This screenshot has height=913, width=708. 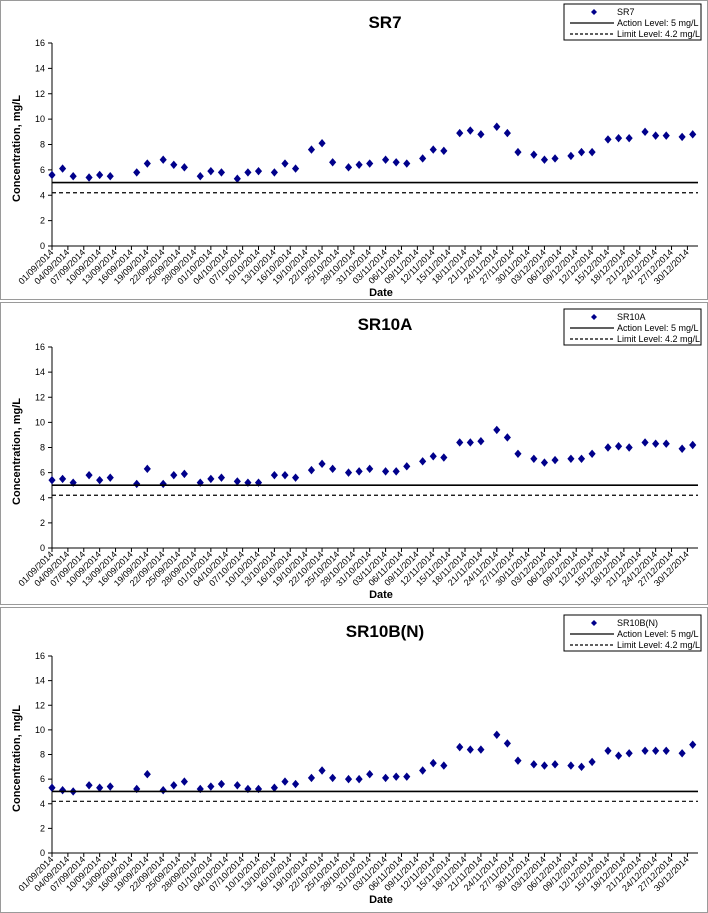 I want to click on y-axis-label: Concentration, mg/L, so click(x=17, y=451).